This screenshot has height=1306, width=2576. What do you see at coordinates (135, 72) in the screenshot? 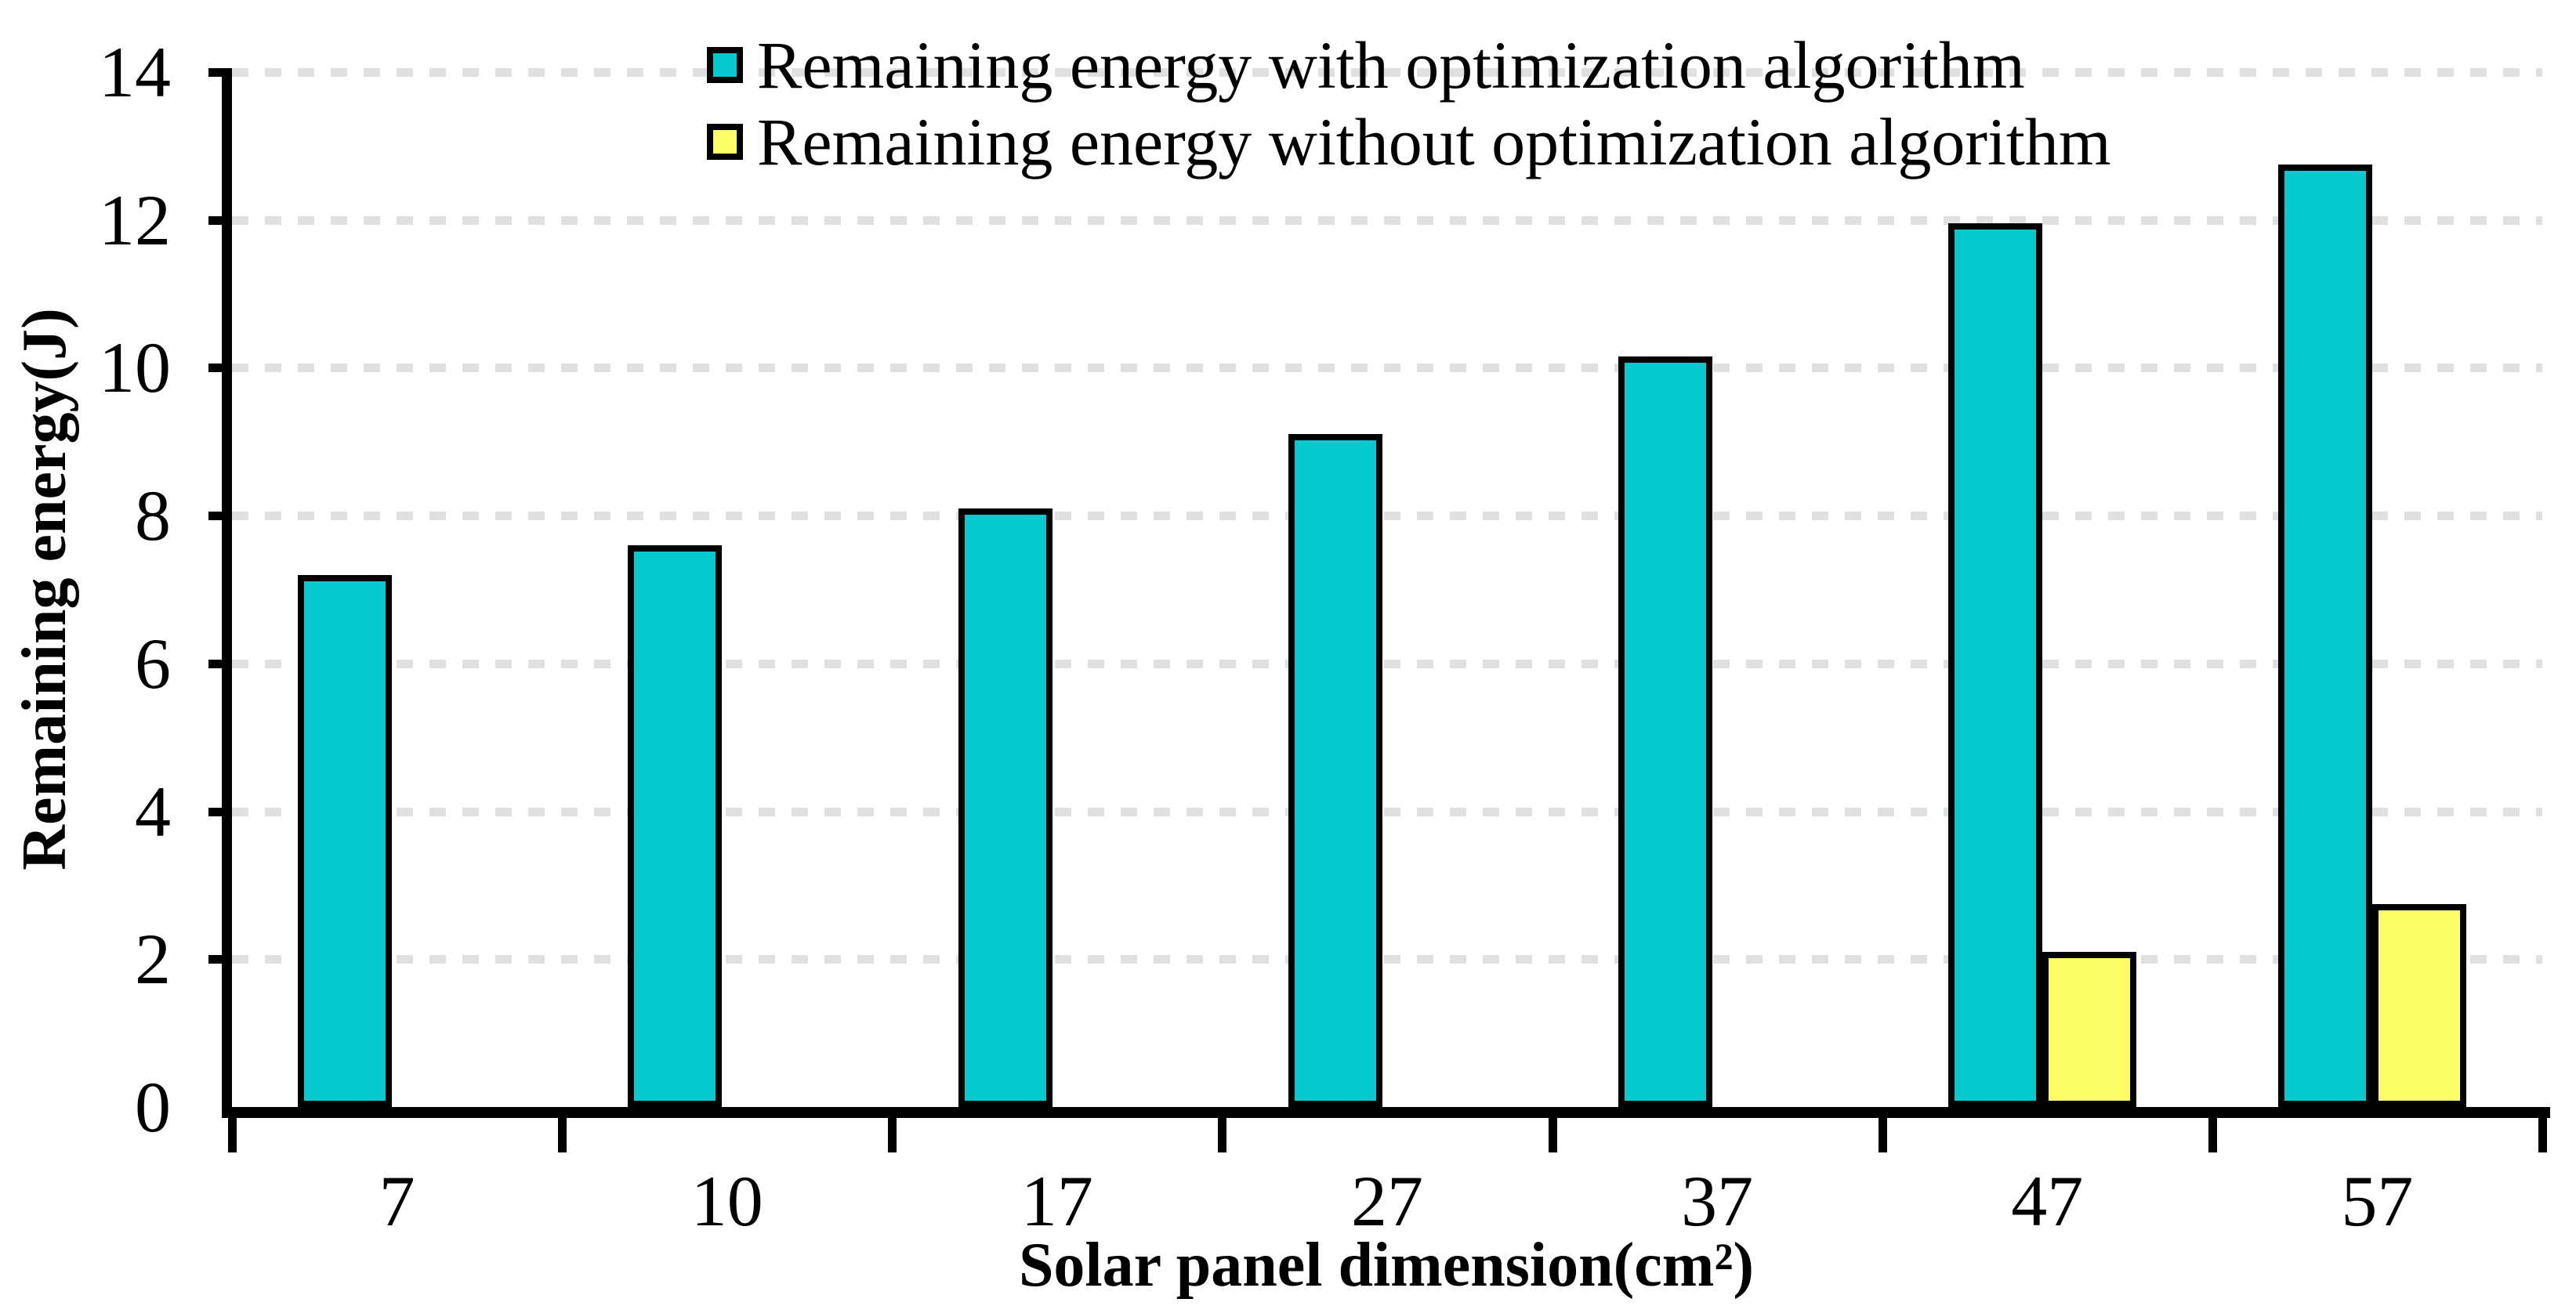
I see `y-tick-label: 14` at bounding box center [135, 72].